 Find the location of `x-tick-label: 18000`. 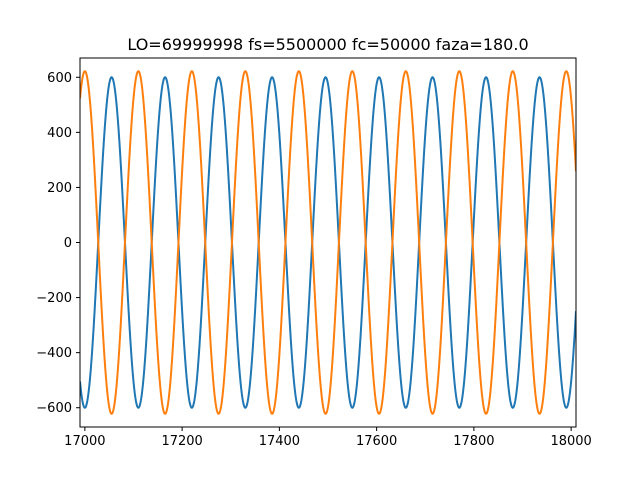

x-tick-label: 18000 is located at coordinates (570, 441).